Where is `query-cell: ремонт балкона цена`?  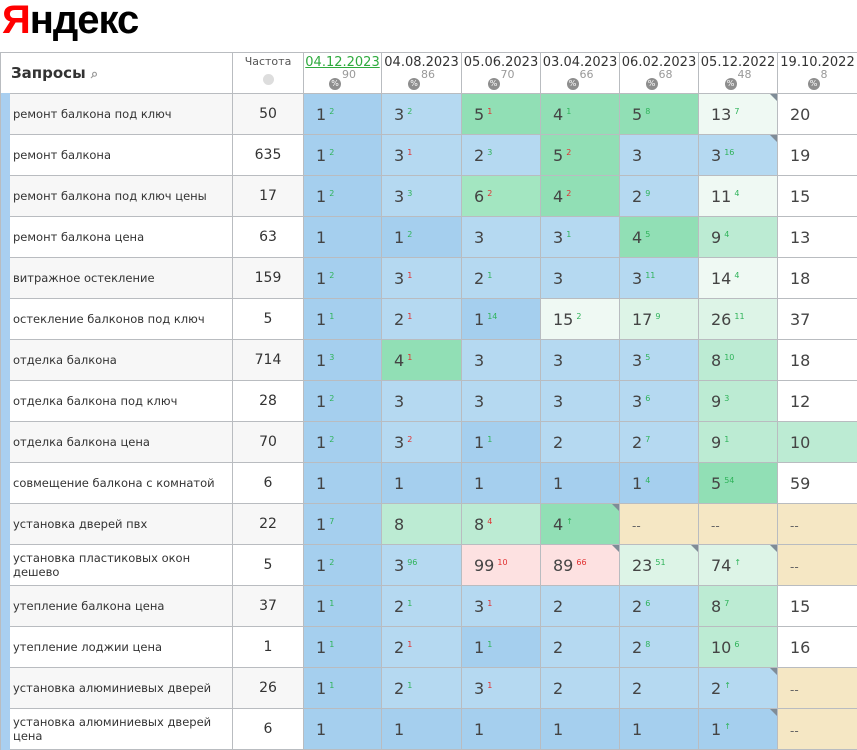 query-cell: ремонт балкона цена is located at coordinates (116, 237).